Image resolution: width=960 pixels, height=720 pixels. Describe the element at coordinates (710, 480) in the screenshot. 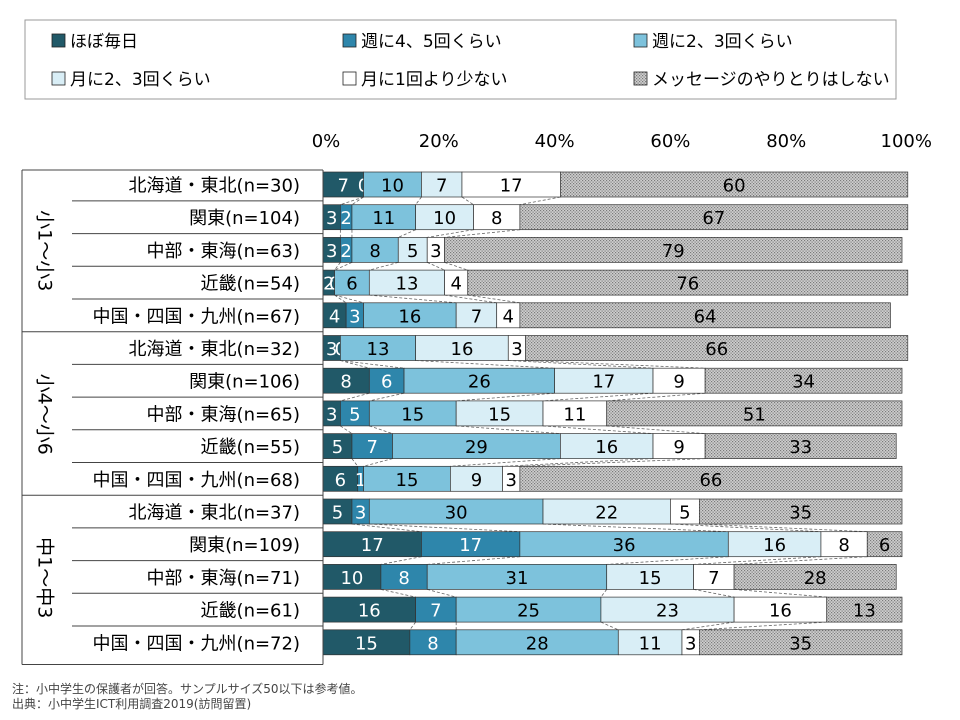

I see `data-label: 66` at that location.